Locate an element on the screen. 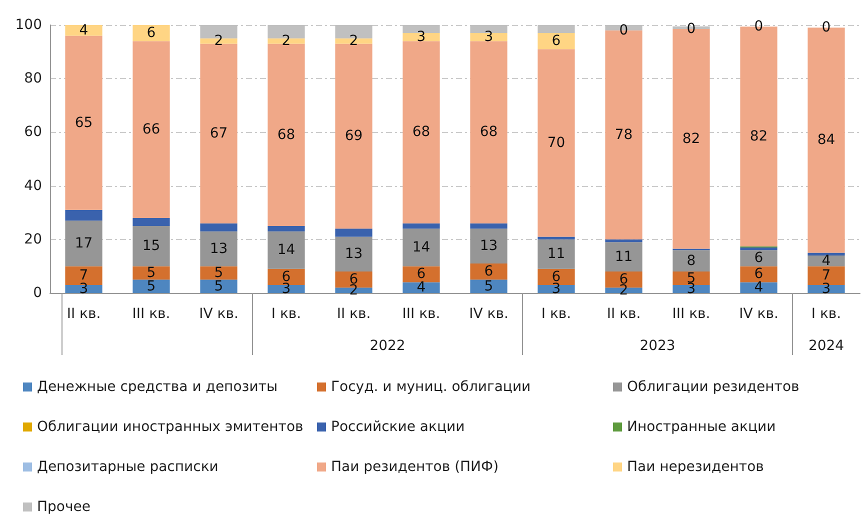  data-label: 82 is located at coordinates (759, 136).